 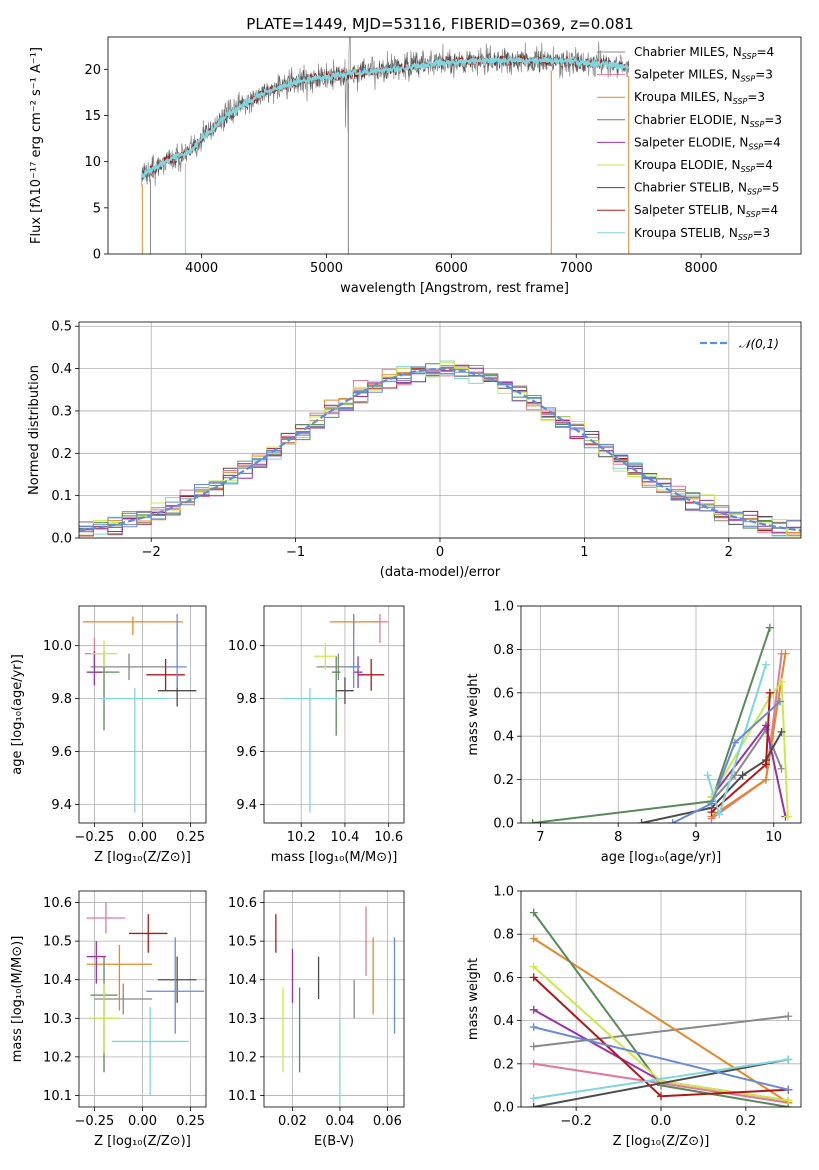 I want to click on x-tick-label: 0.00, so click(x=142, y=1121).